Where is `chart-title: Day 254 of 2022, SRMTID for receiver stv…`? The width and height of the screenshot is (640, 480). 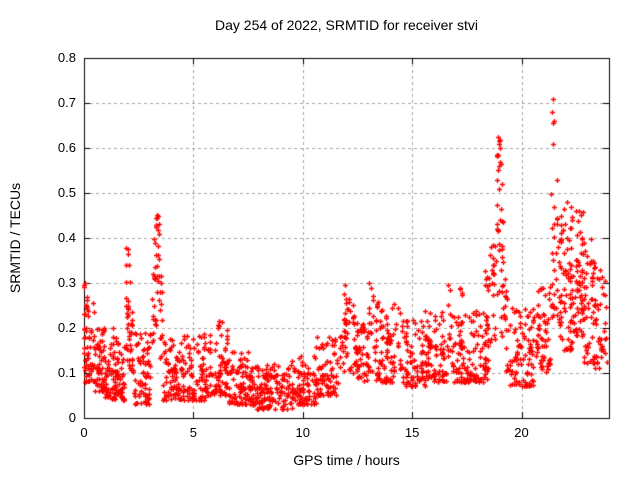 chart-title: Day 254 of 2022, SRMTID for receiver stv… is located at coordinates (346, 25).